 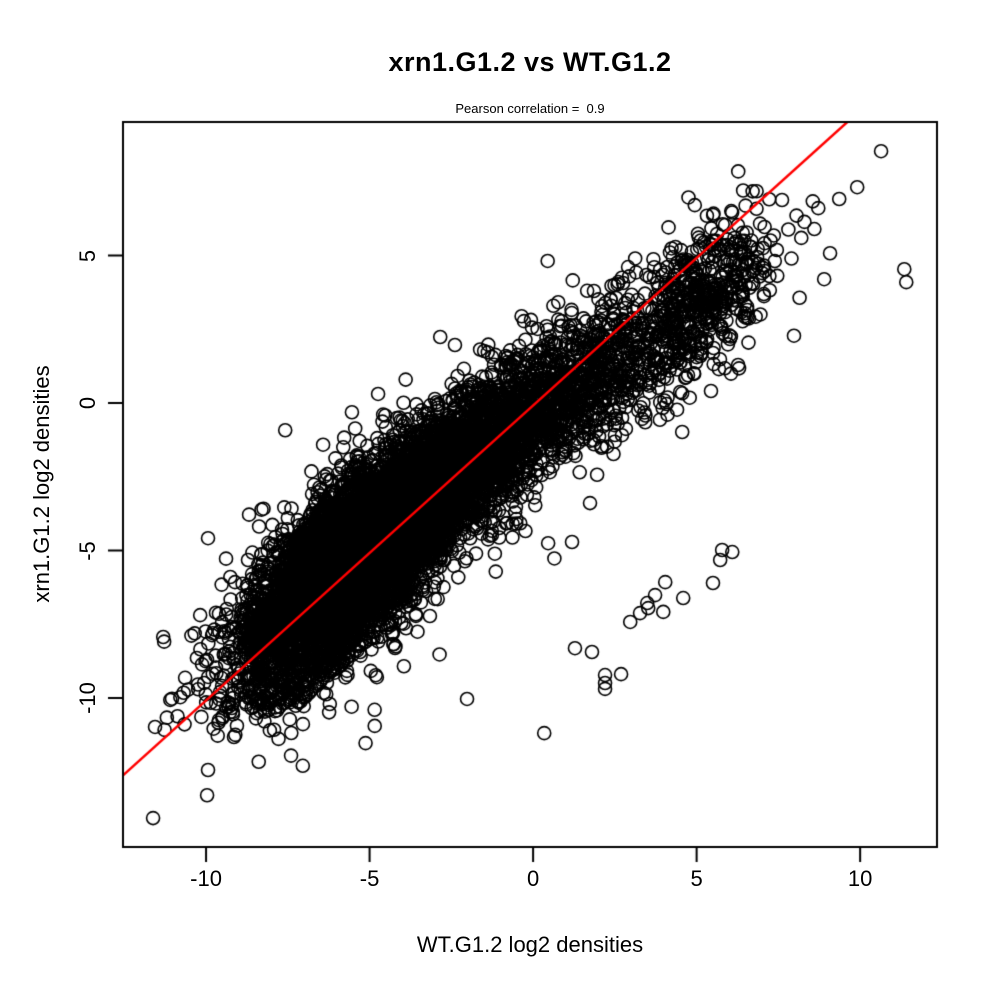 I want to click on y-tick-label: -10, so click(x=87, y=698).